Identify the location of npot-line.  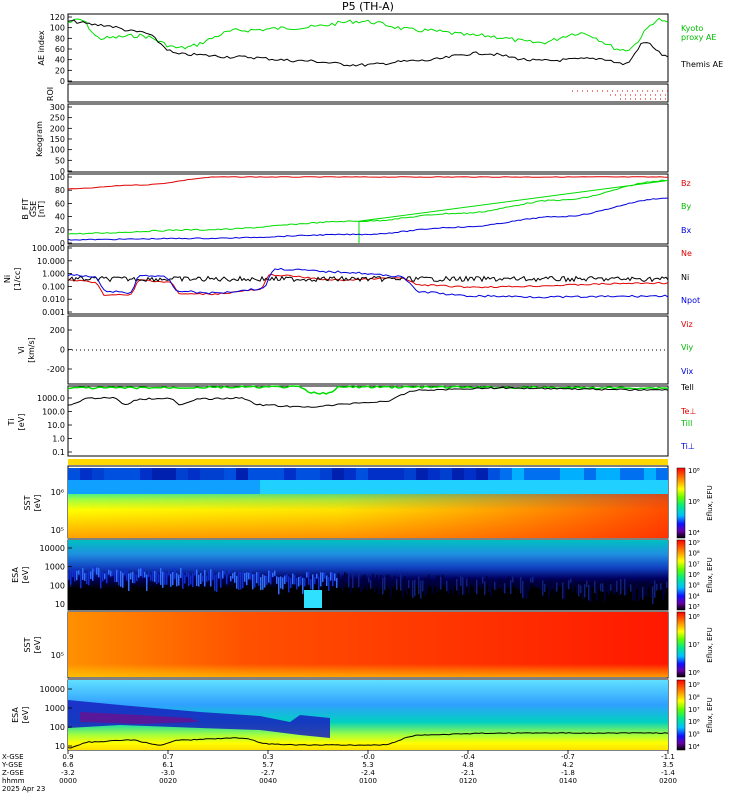
(368, 283).